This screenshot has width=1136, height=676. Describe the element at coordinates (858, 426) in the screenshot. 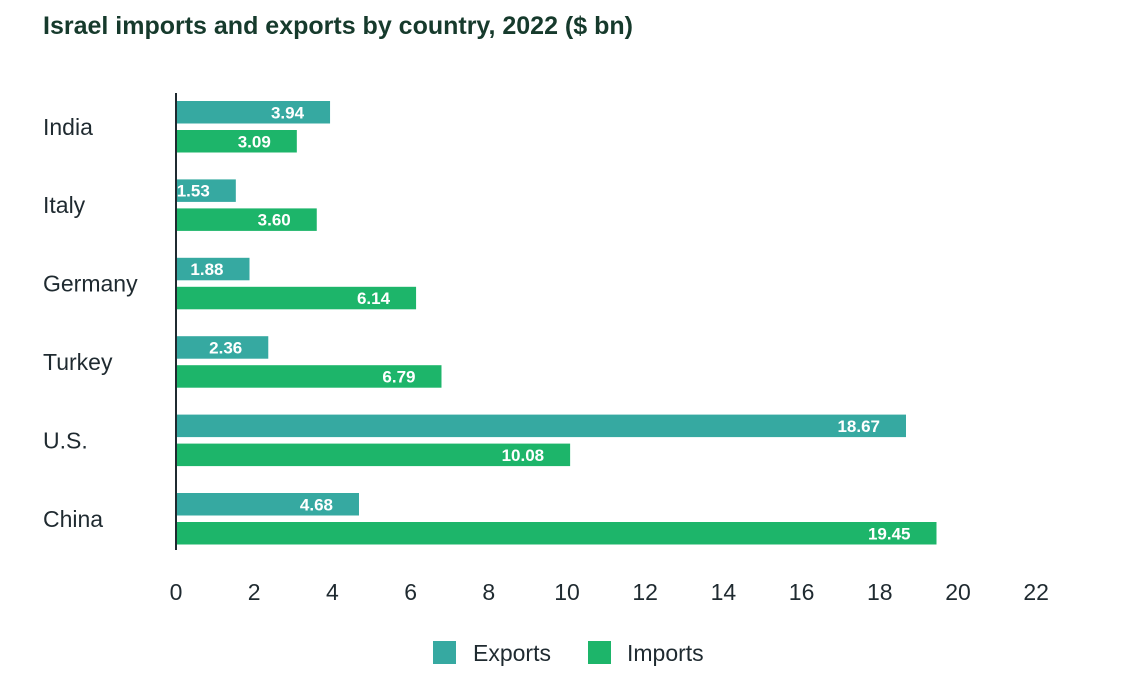

I see `data-label-exports-4: 18.67` at that location.